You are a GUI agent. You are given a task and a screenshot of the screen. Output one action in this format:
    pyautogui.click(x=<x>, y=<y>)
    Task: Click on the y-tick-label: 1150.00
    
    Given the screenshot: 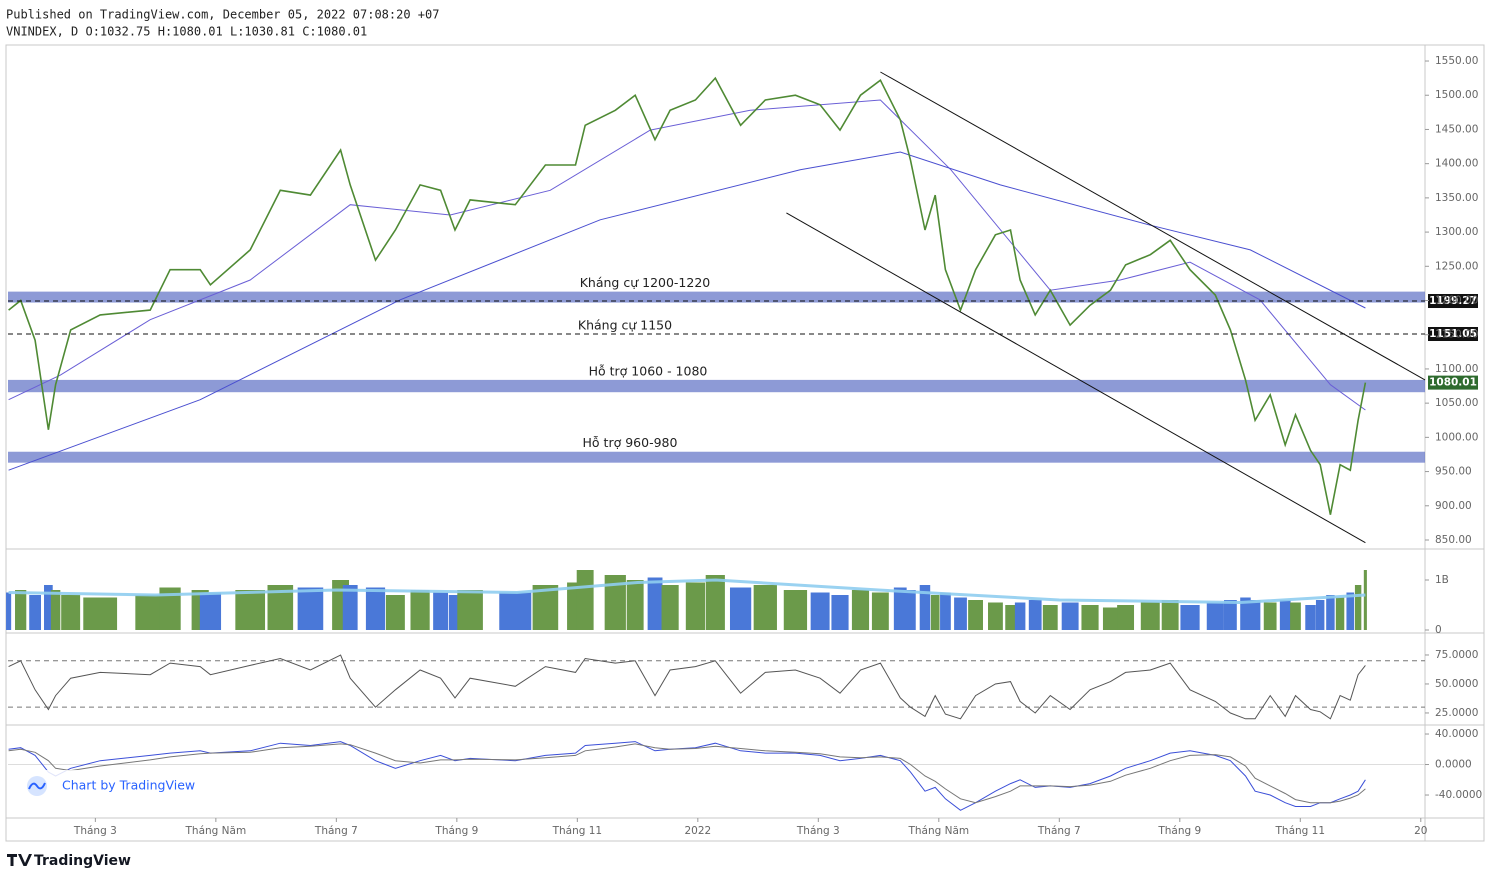 What is the action you would take?
    pyautogui.click(x=1456, y=335)
    